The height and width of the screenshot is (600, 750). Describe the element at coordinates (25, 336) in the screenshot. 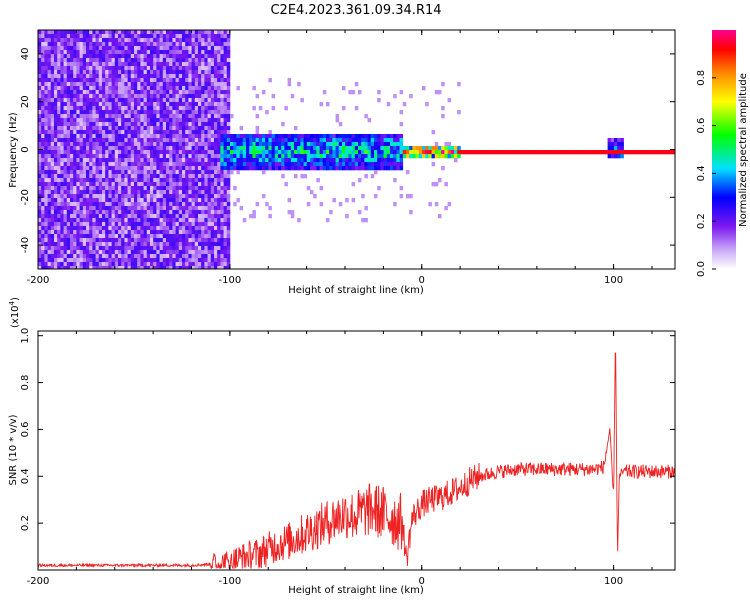

I see `y-tick-label: 1.0` at that location.